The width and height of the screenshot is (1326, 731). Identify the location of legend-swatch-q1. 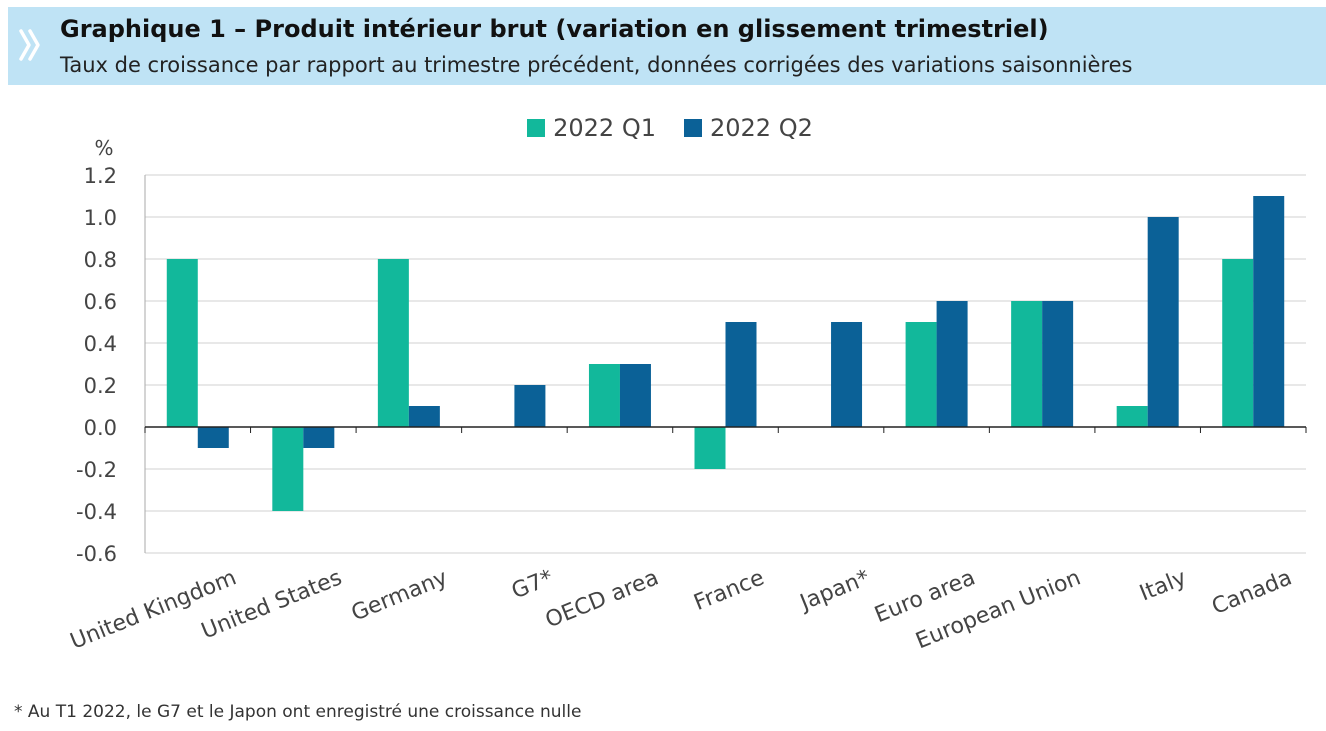
(536, 128).